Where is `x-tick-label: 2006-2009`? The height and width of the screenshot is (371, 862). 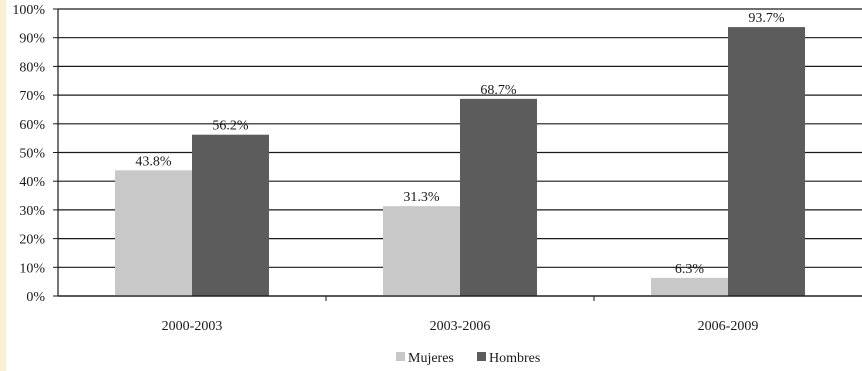
x-tick-label: 2006-2009 is located at coordinates (728, 326).